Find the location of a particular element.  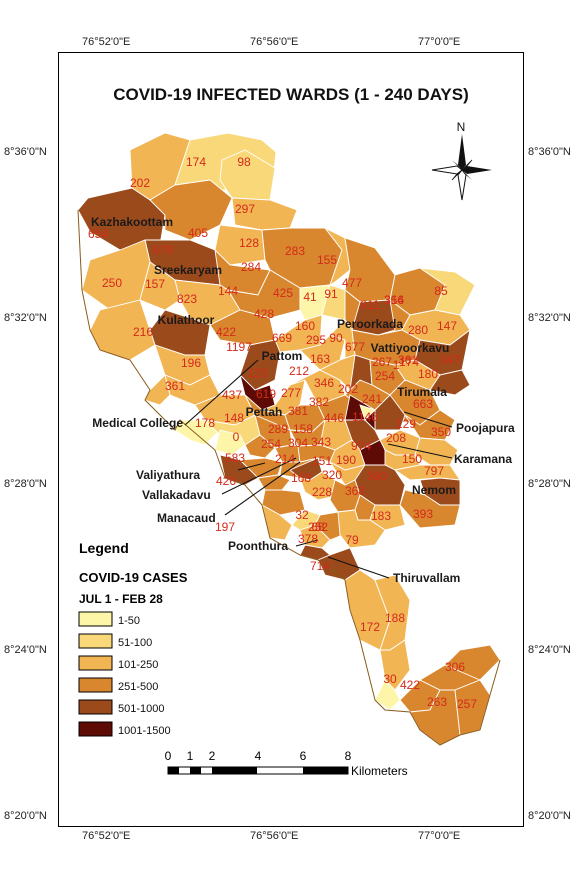

scale-bar: 0 1 2 4 6 8 Kilometers is located at coordinates (286, 763).